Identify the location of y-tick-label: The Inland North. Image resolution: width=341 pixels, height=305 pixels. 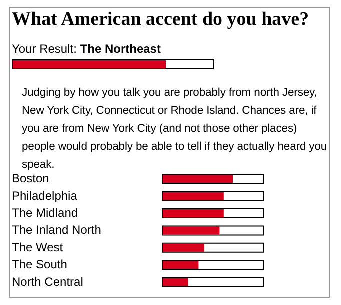
(57, 230).